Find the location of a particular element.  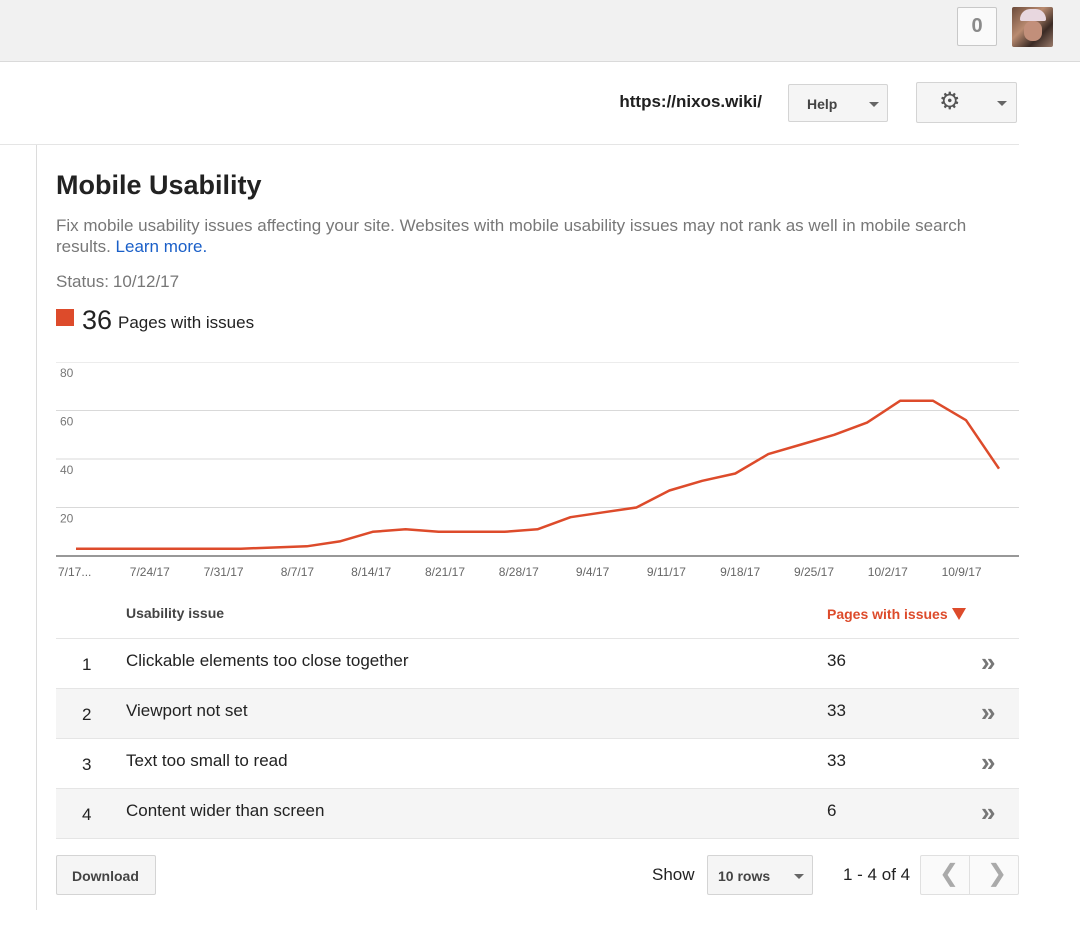

column-header-pages: Pages with issues is located at coordinates (887, 614).